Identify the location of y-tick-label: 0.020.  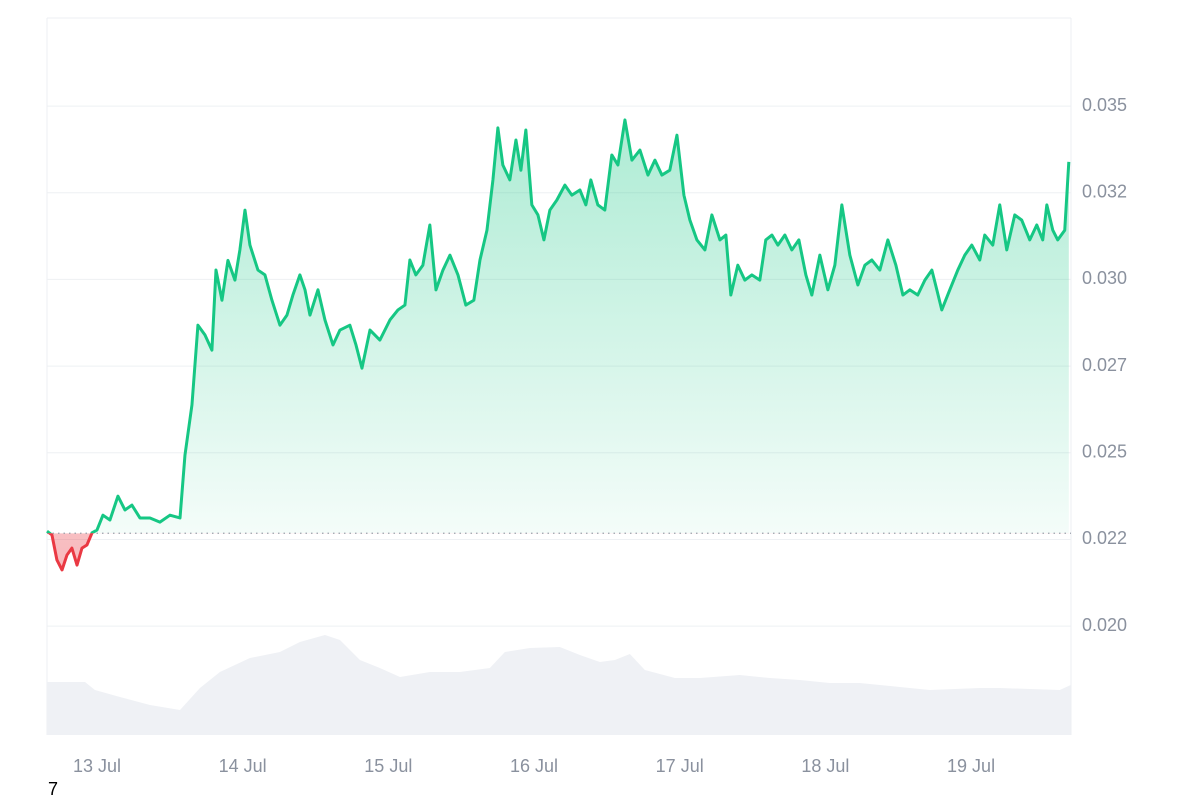
(1104, 625).